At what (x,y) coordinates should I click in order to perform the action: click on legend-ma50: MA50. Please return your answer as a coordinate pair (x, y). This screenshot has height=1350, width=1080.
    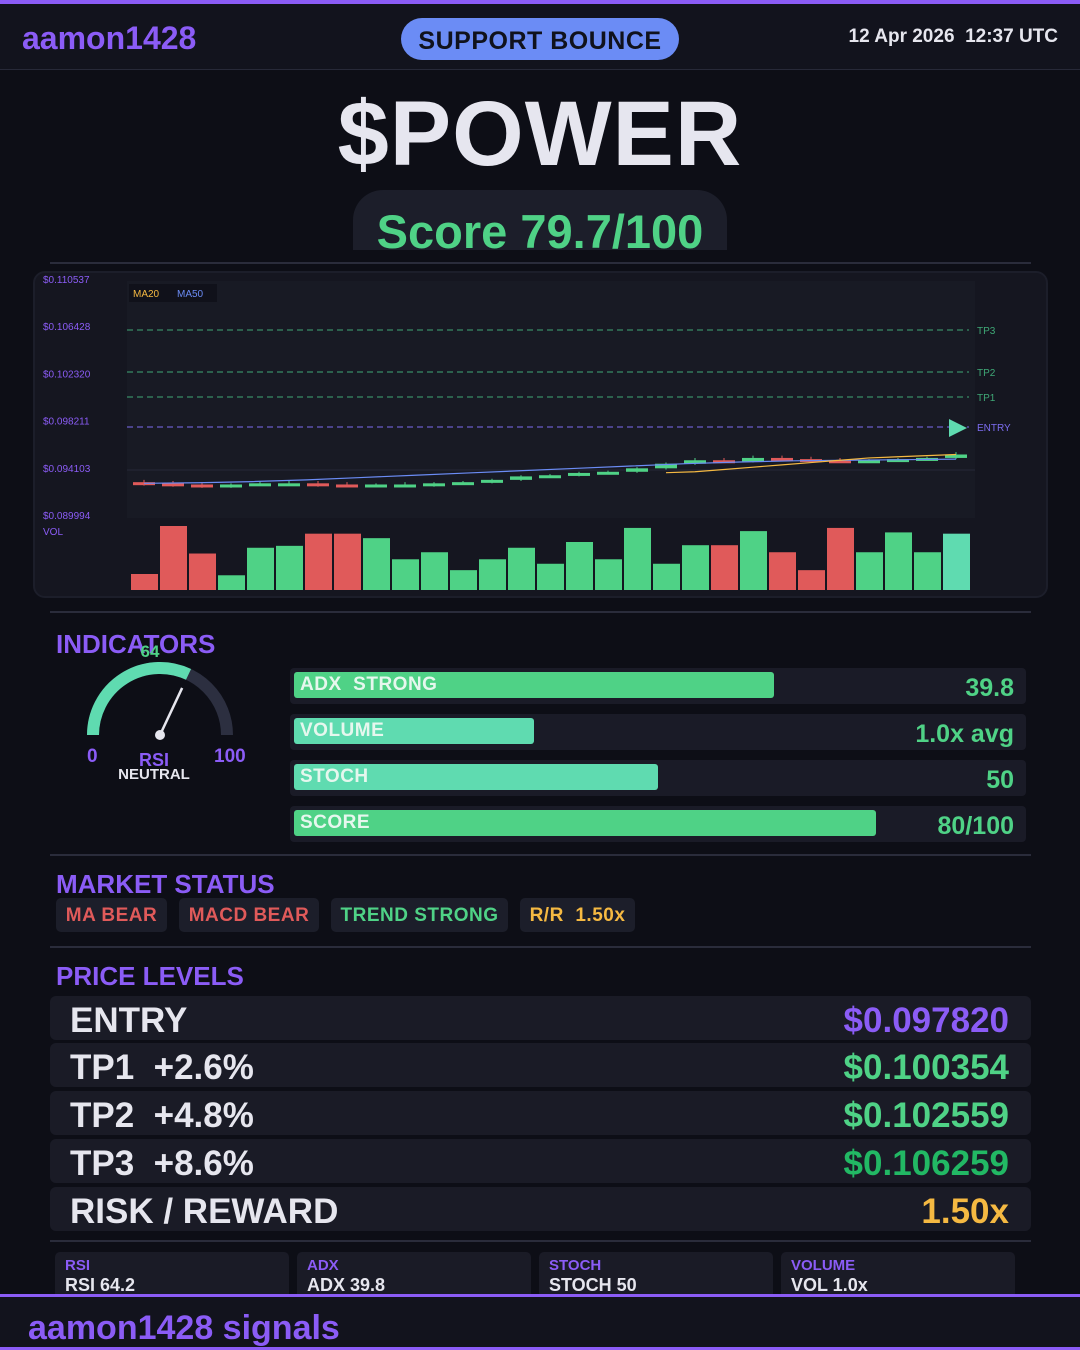
    Looking at the image, I should click on (190, 294).